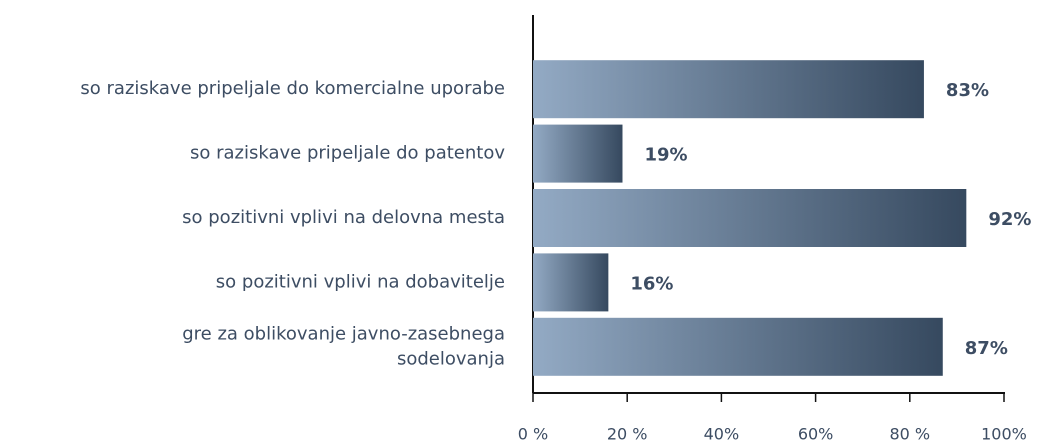 This screenshot has width=1043, height=445. Describe the element at coordinates (665, 155) in the screenshot. I see `value-label: 19%` at that location.